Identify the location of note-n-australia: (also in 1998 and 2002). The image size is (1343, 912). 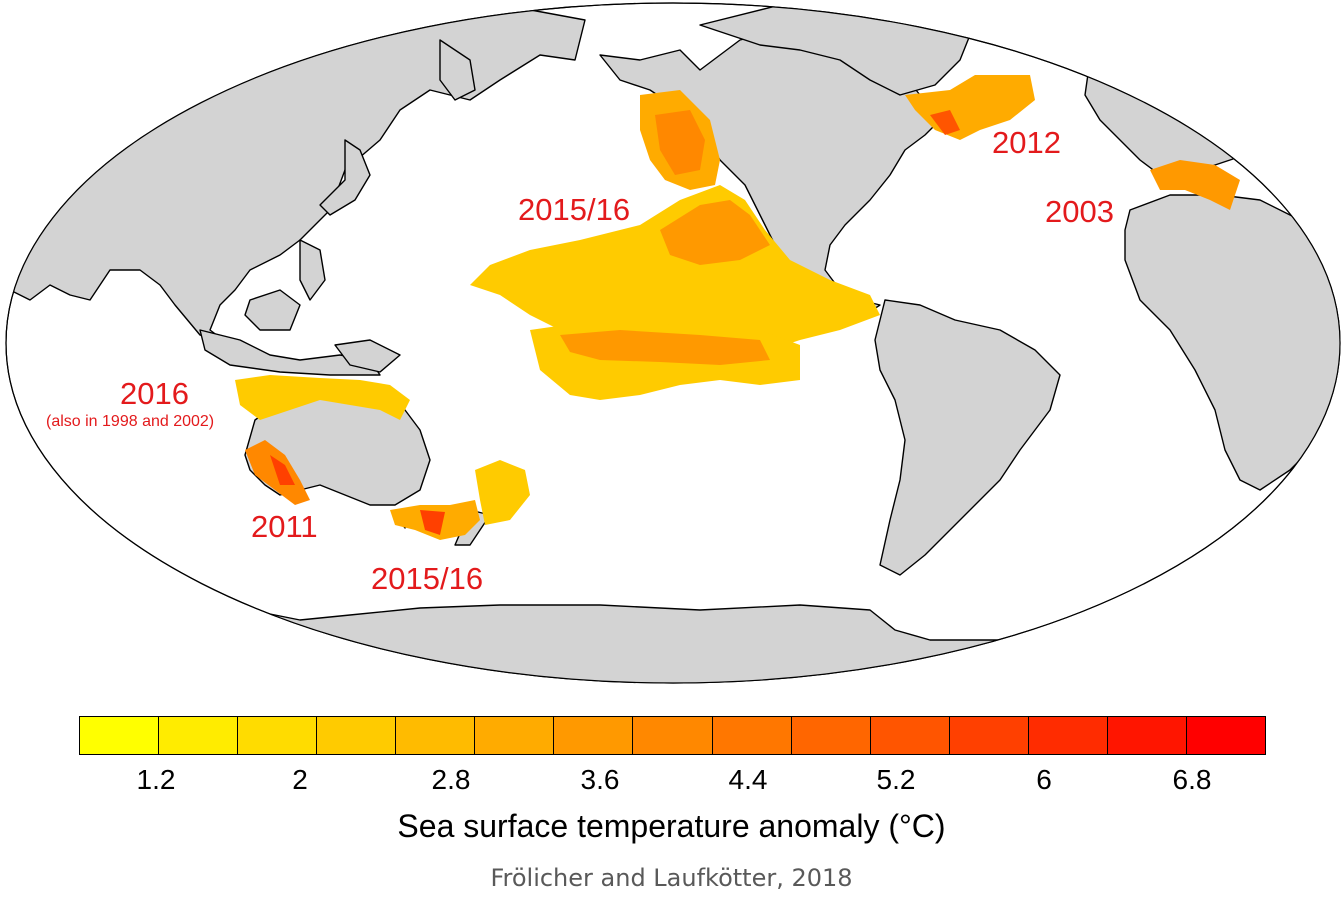
(130, 421).